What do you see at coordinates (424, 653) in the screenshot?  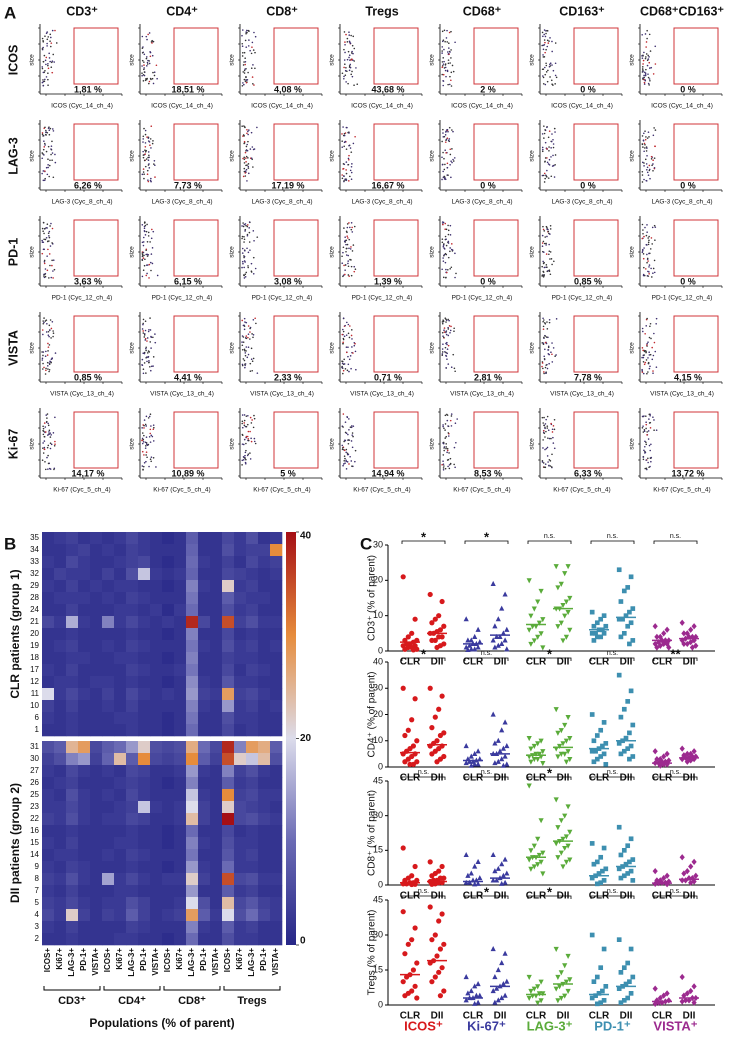 I see `significance-label: *` at bounding box center [424, 653].